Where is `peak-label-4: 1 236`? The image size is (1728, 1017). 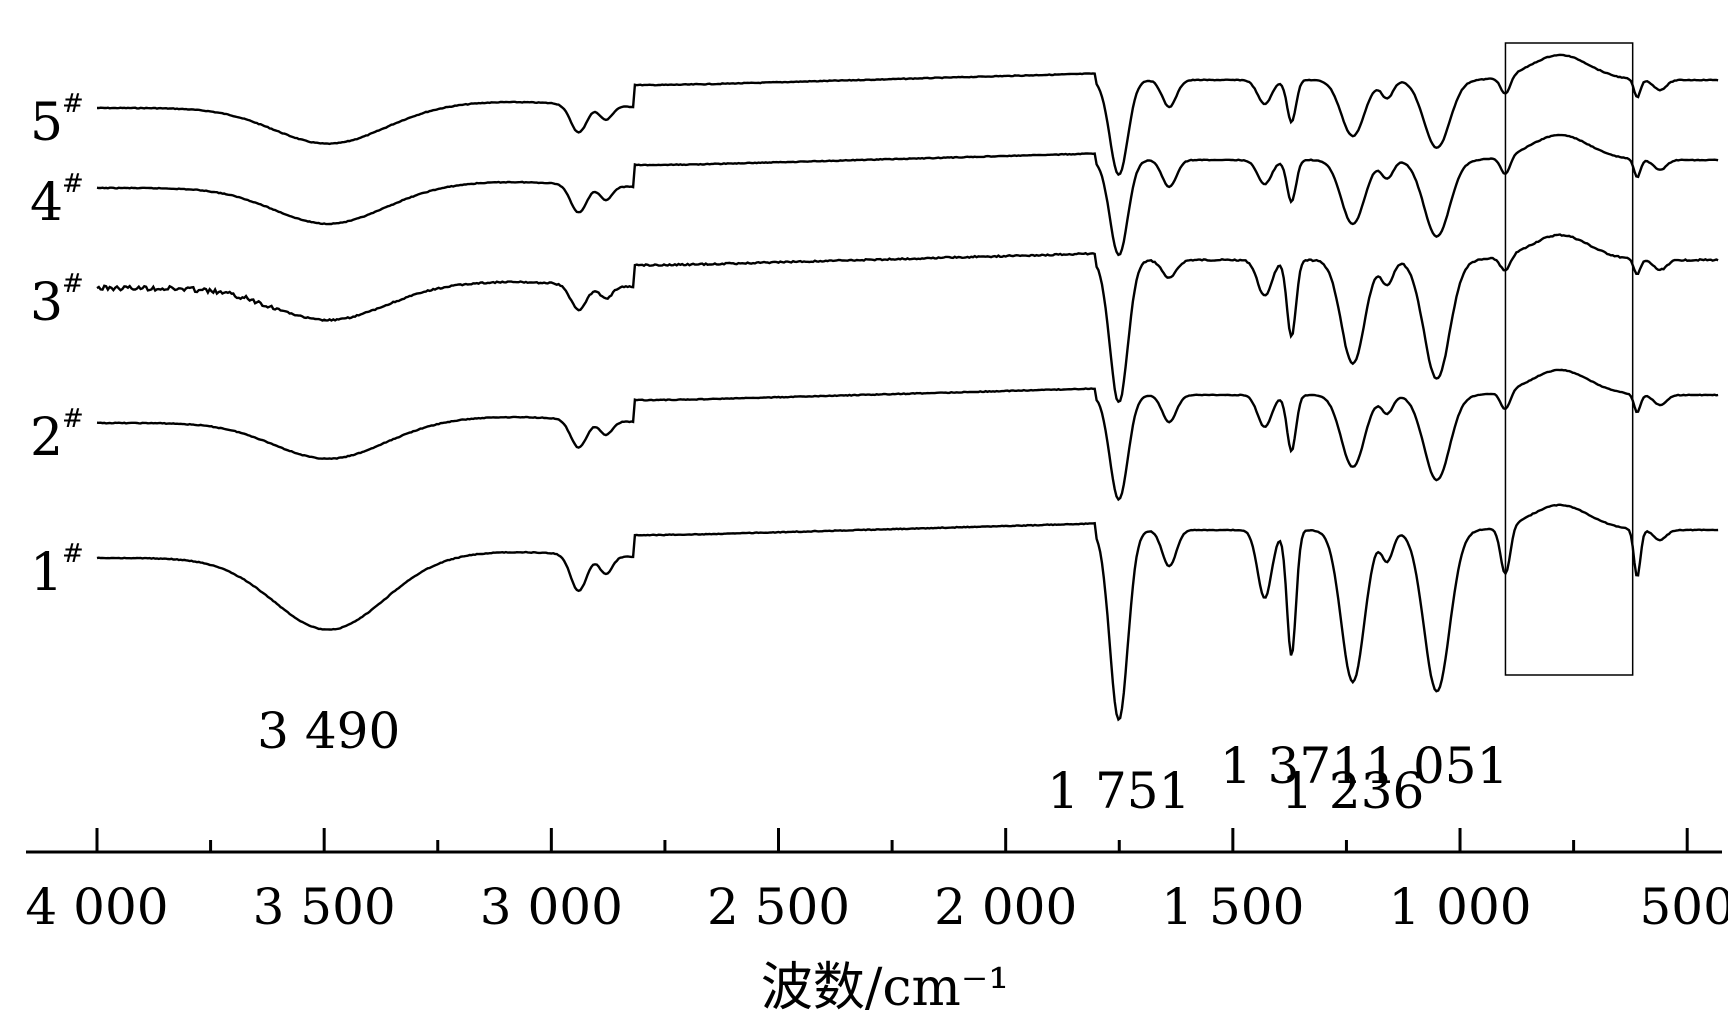 peak-label-4: 1 236 is located at coordinates (1352, 791).